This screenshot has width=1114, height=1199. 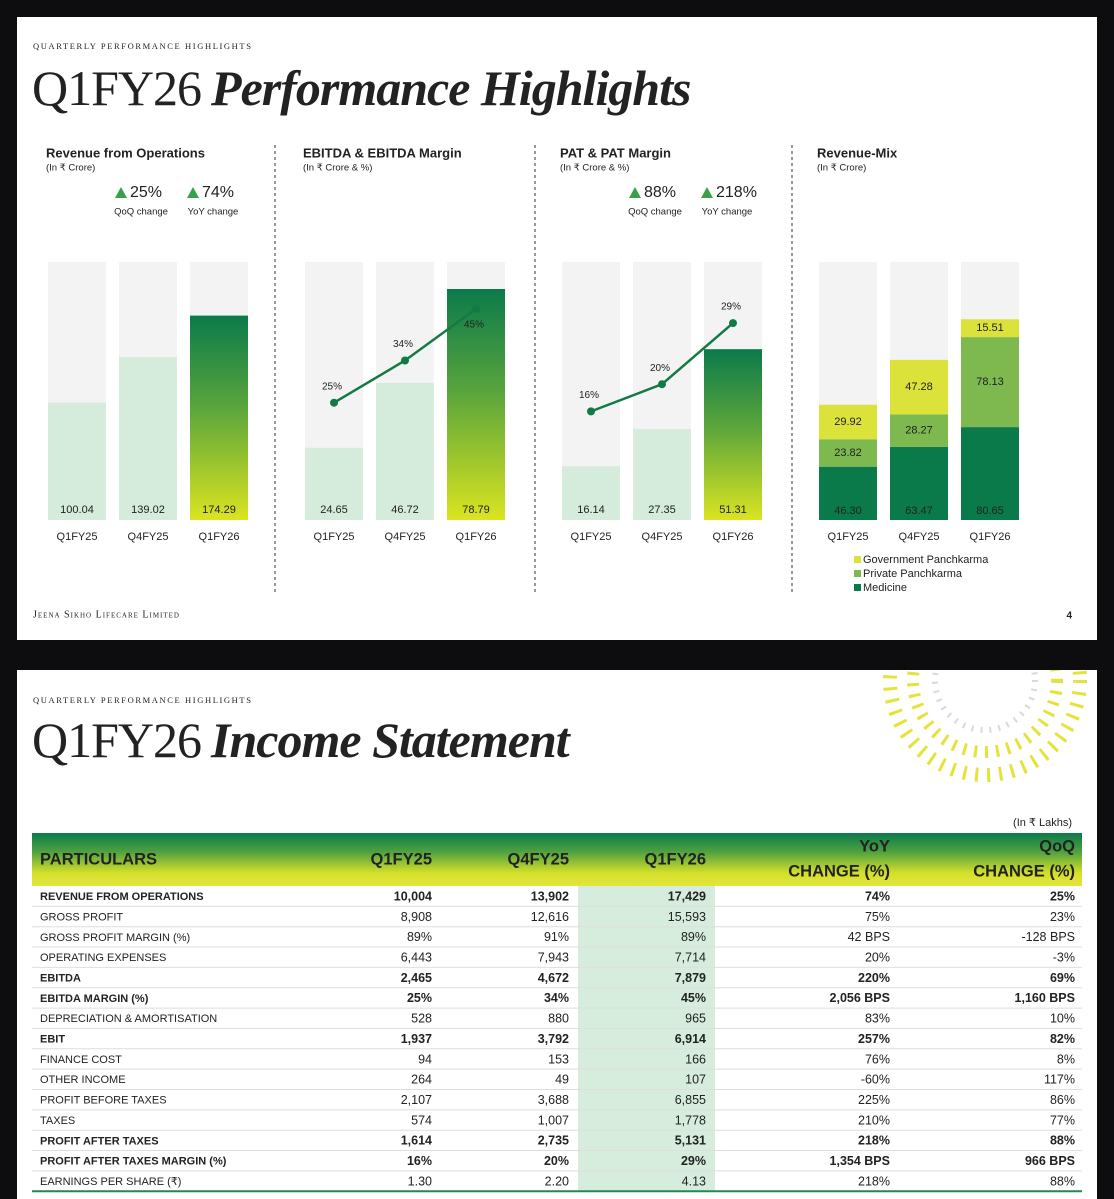 I want to click on cell: 966 BPS, so click(x=1050, y=1161).